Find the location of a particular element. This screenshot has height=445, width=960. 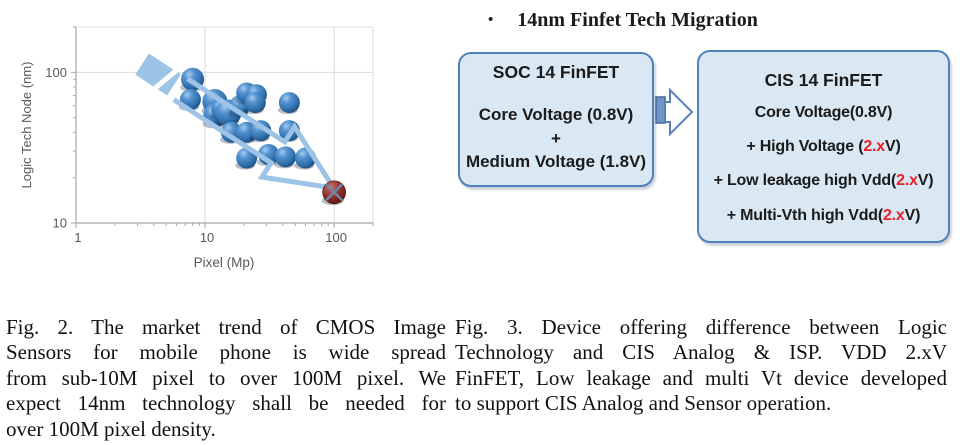

migration-arrow-bar is located at coordinates (660, 110).